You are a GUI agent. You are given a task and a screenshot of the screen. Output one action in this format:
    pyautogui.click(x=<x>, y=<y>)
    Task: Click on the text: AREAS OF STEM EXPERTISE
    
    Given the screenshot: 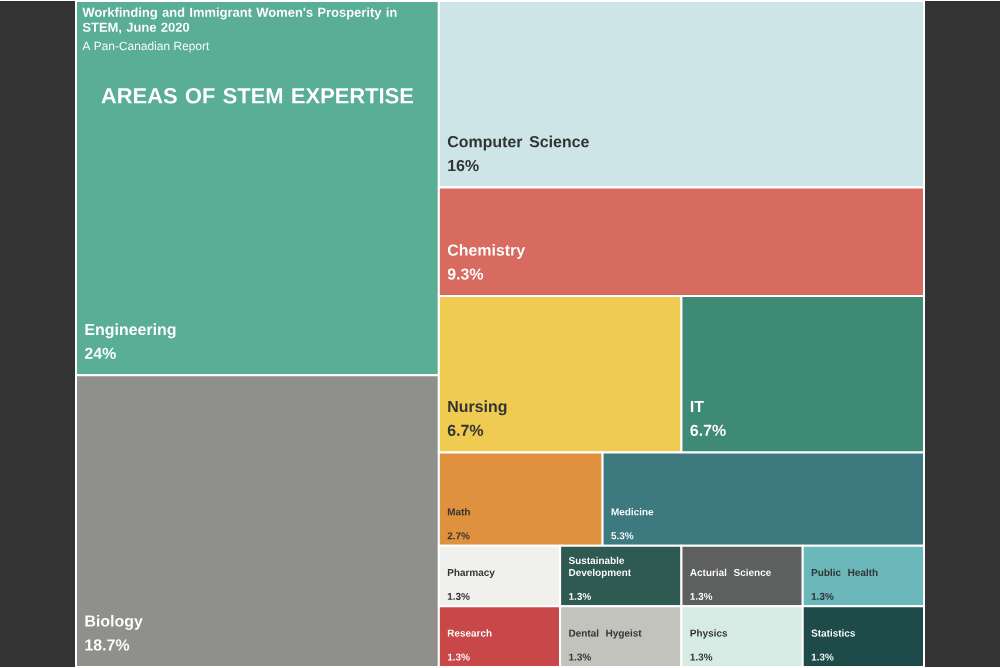 What is the action you would take?
    pyautogui.click(x=257, y=96)
    